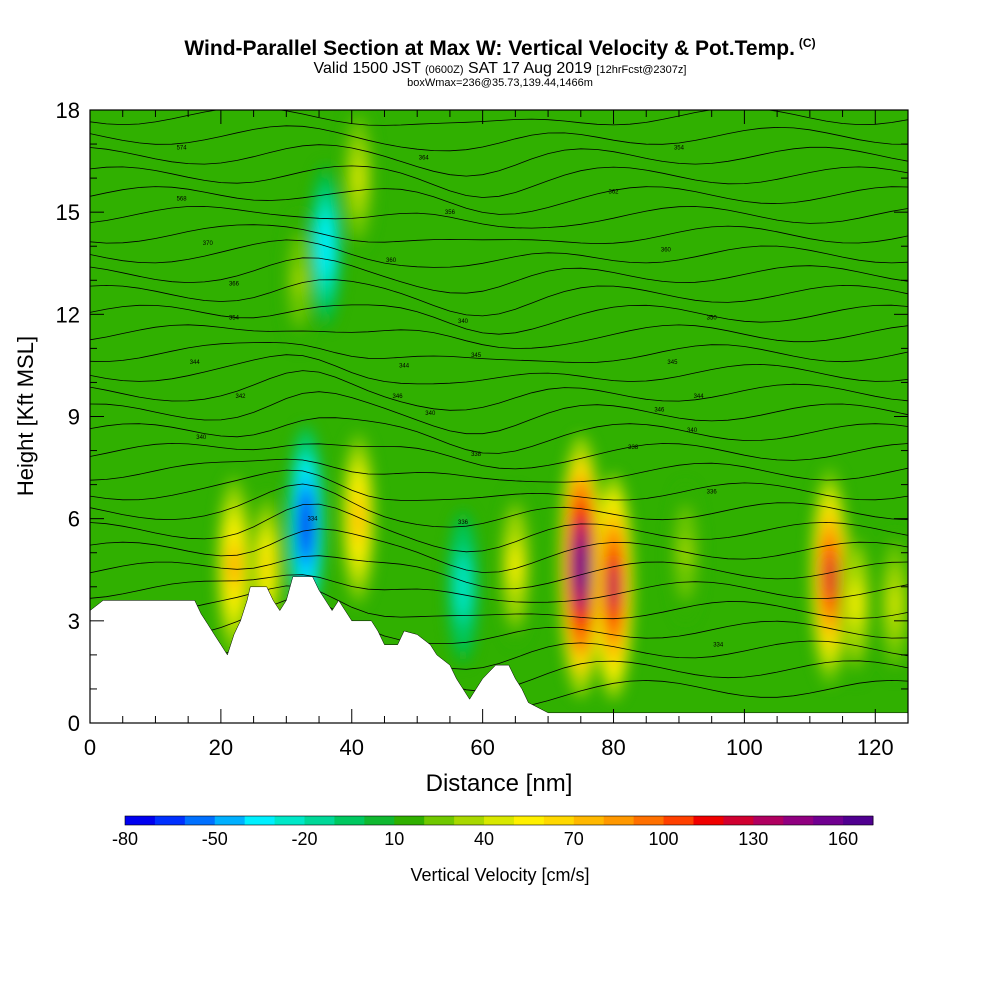 This screenshot has height=1000, width=1000. Describe the element at coordinates (712, 319) in the screenshot. I see `theta-contour-label: 350` at that location.